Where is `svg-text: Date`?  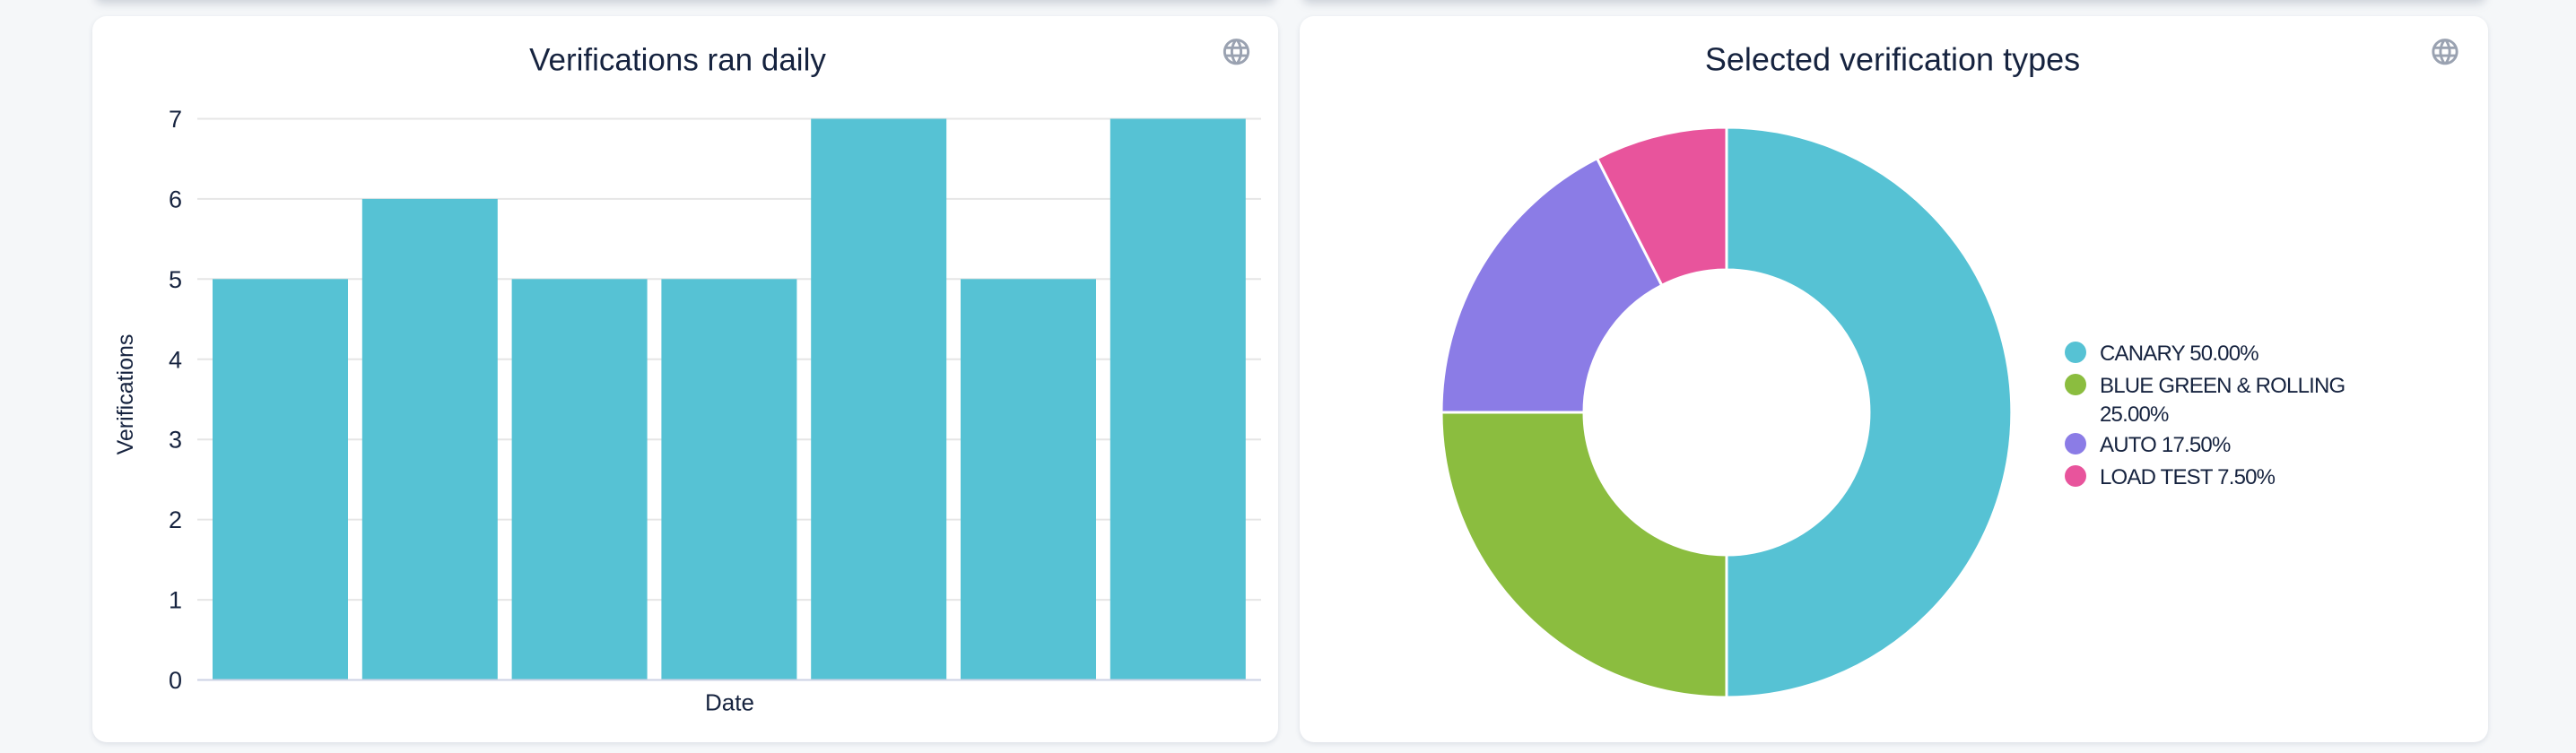
svg-text: Date is located at coordinates (729, 702).